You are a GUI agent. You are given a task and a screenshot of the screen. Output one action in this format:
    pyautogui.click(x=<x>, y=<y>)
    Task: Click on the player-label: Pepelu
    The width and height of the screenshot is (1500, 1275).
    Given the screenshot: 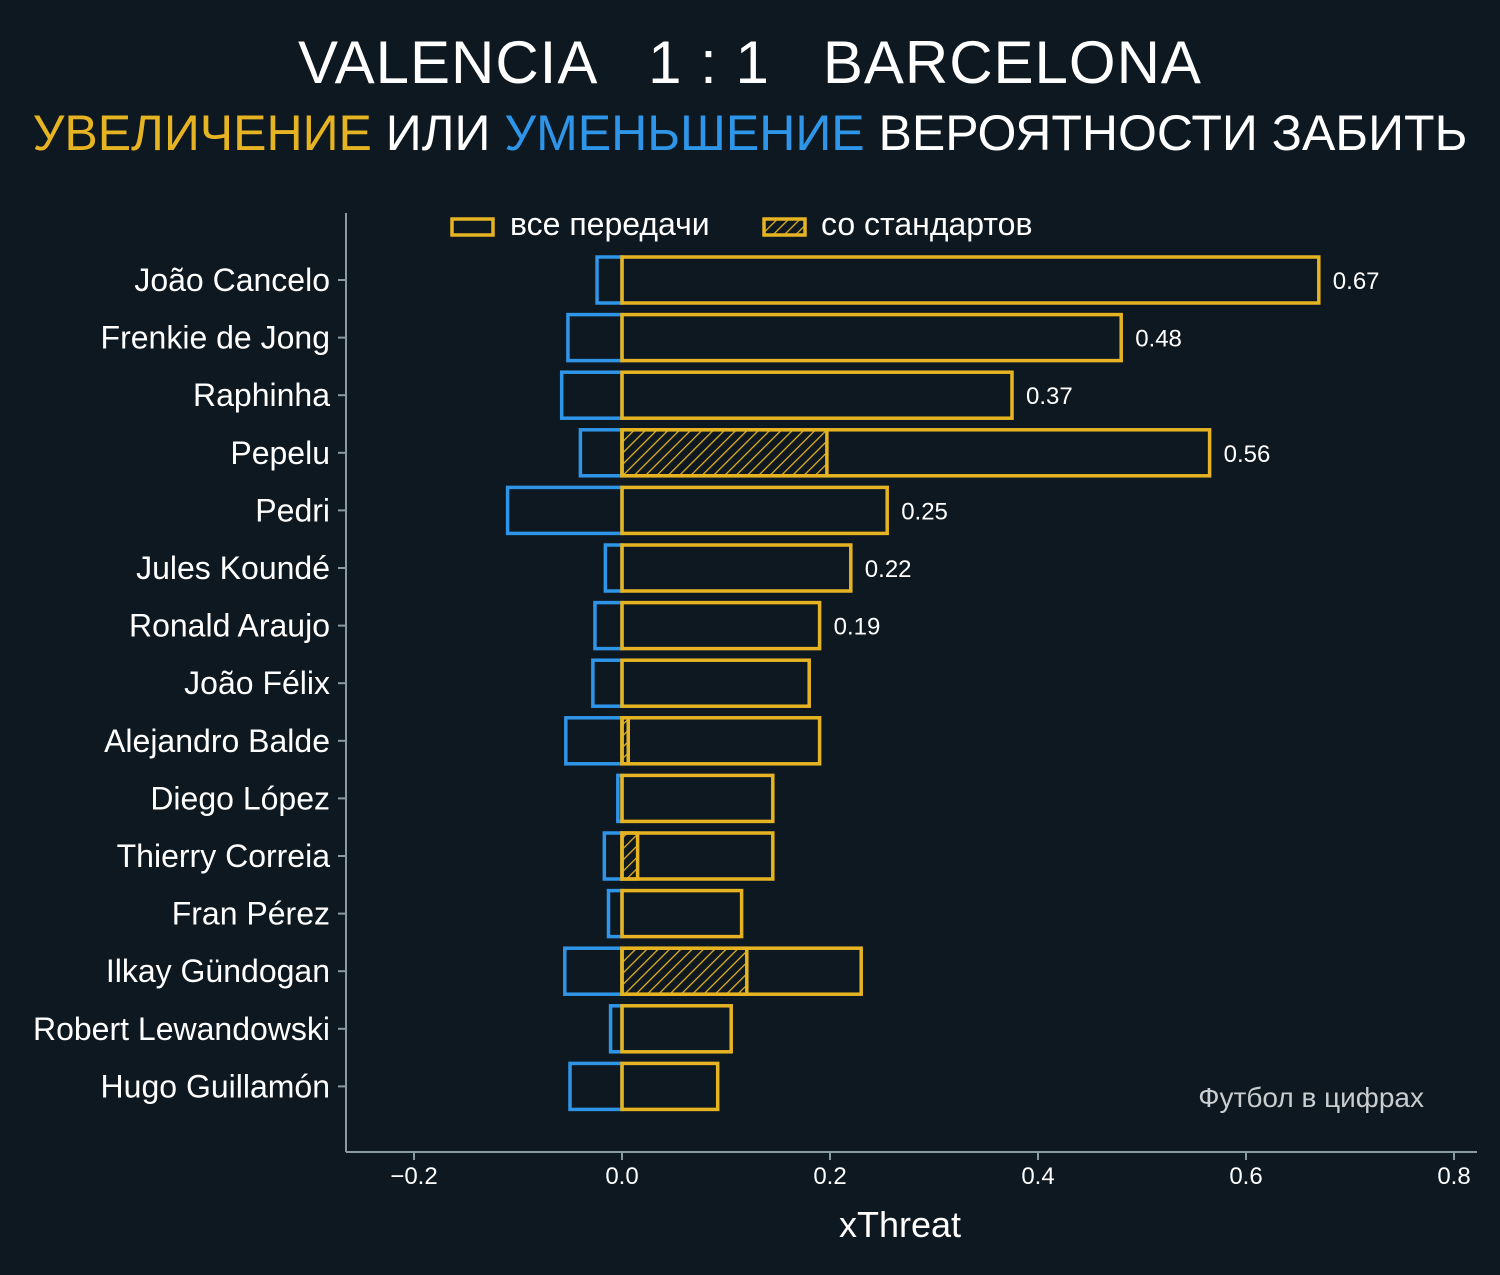 What is the action you would take?
    pyautogui.click(x=280, y=453)
    